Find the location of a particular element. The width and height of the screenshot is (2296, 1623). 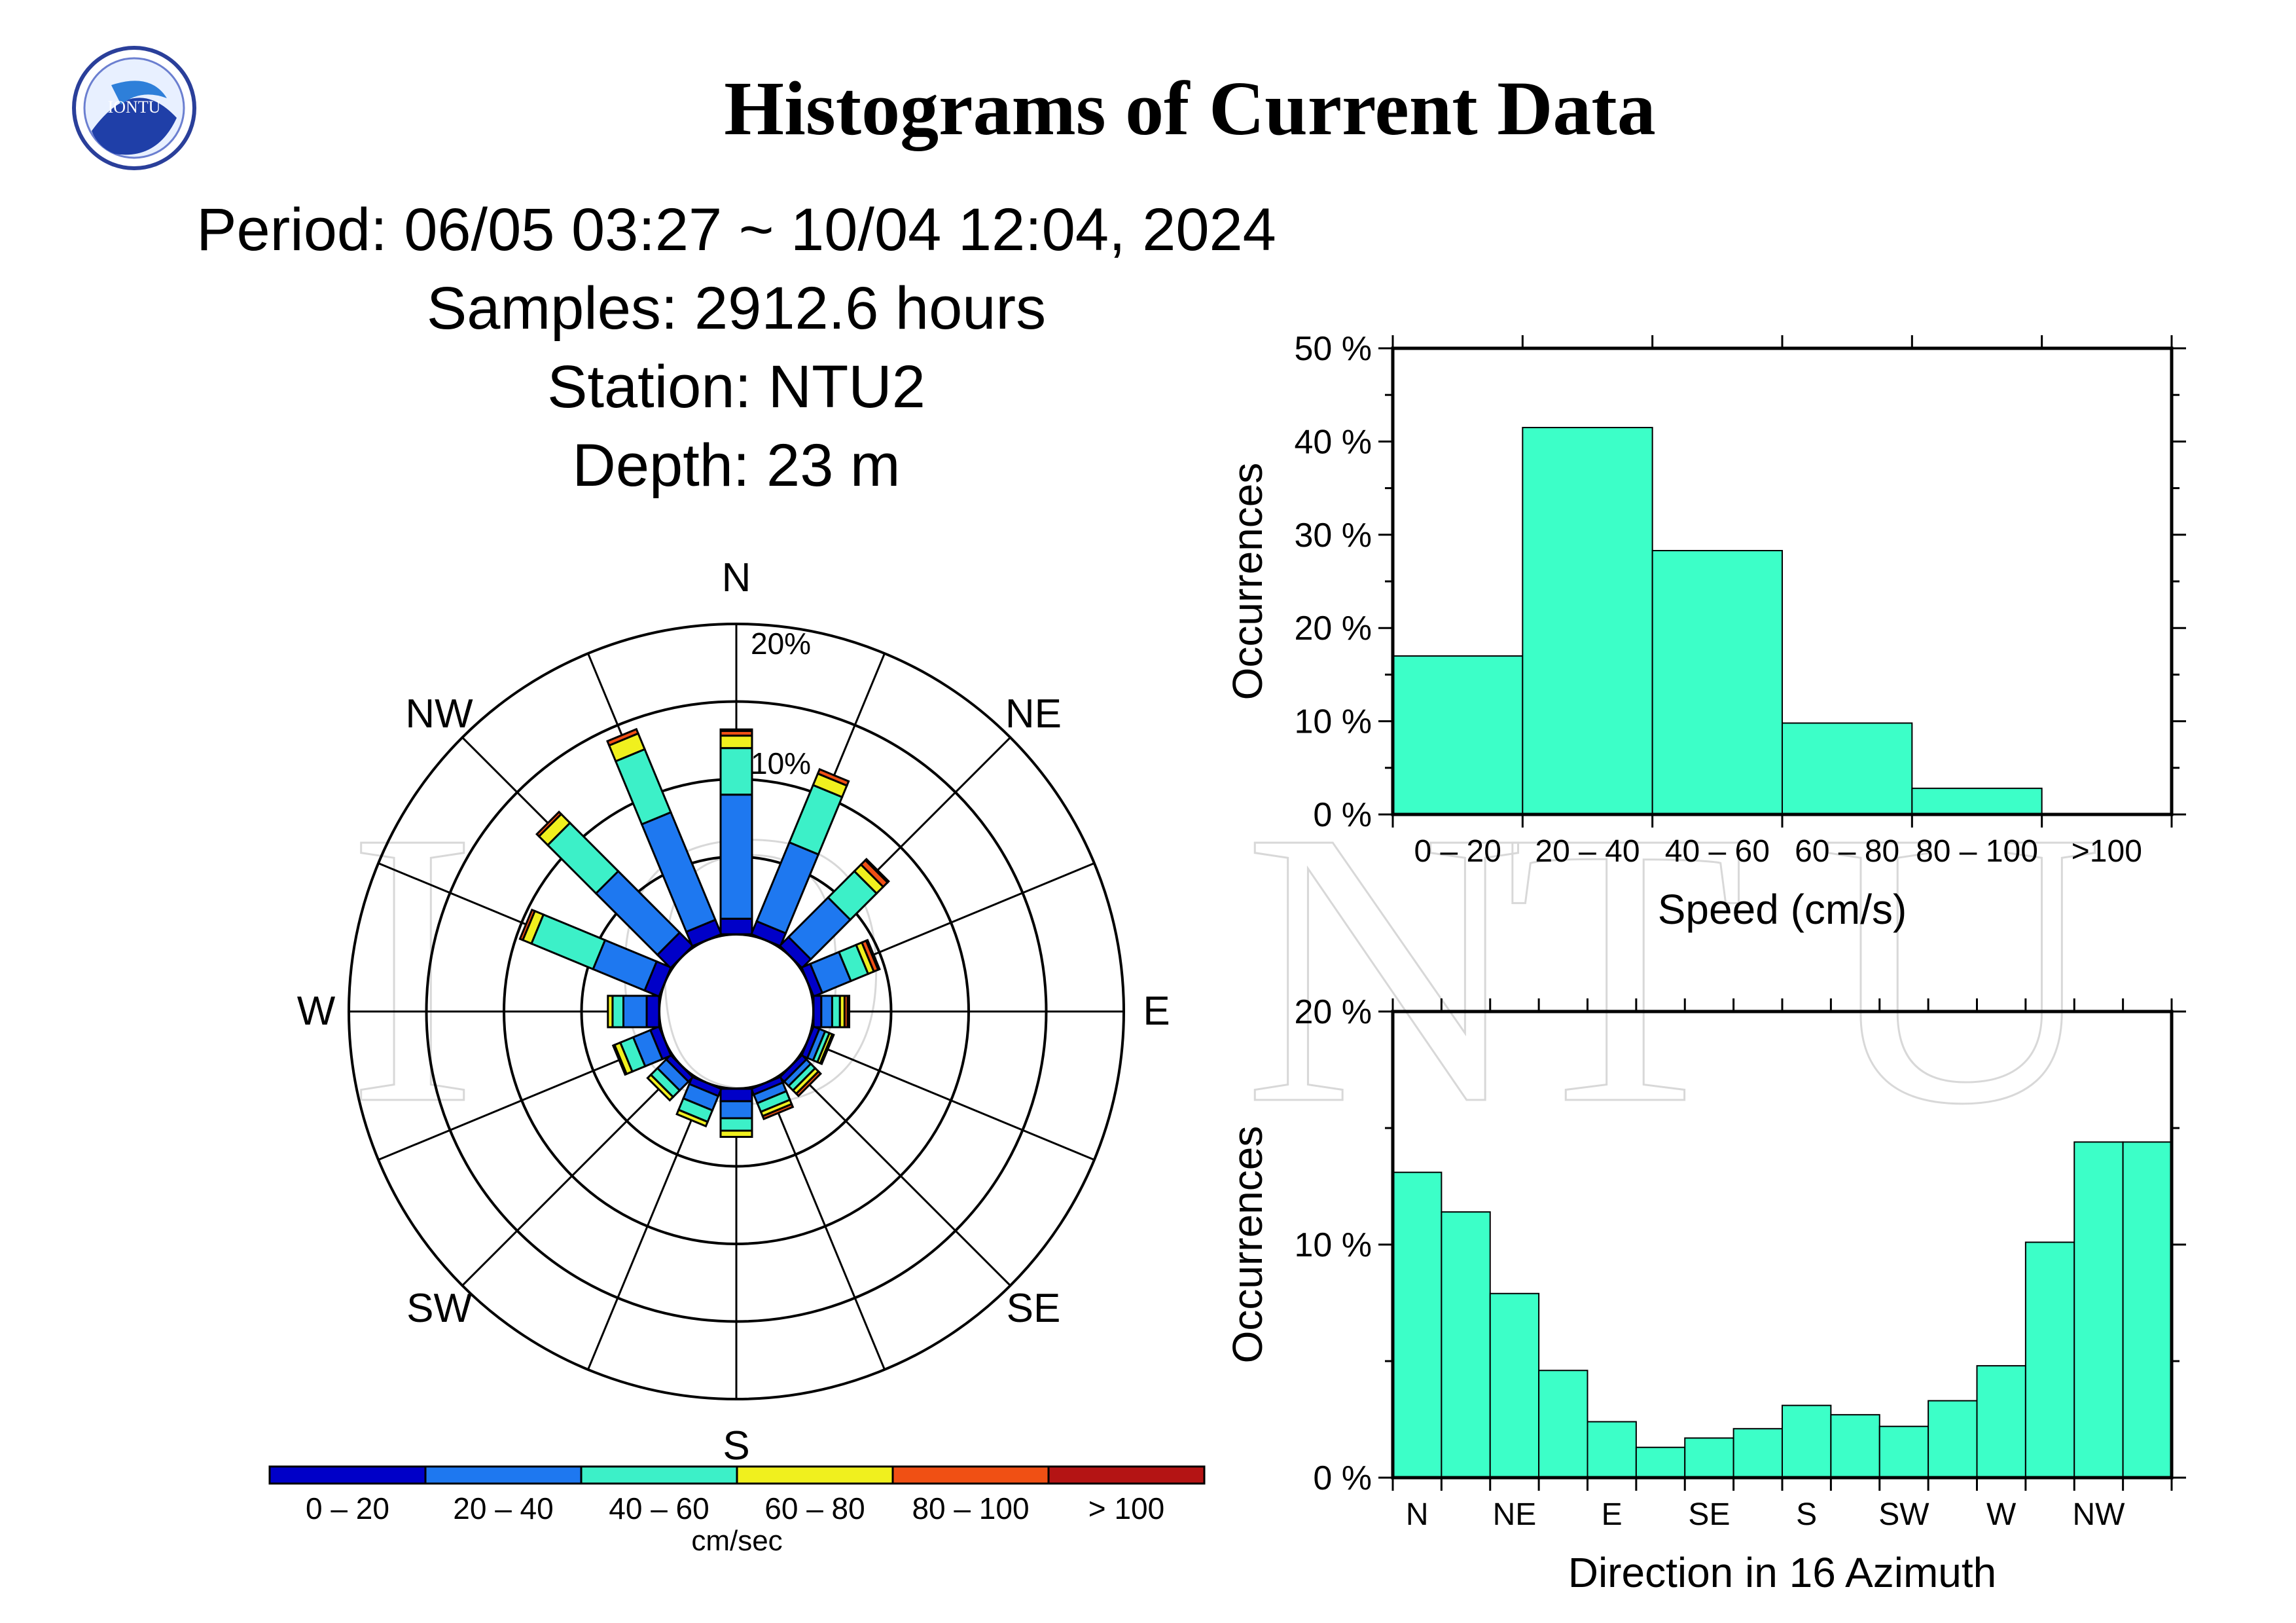

samples-text: Samples: 2912.6 hours is located at coordinates (736, 308).